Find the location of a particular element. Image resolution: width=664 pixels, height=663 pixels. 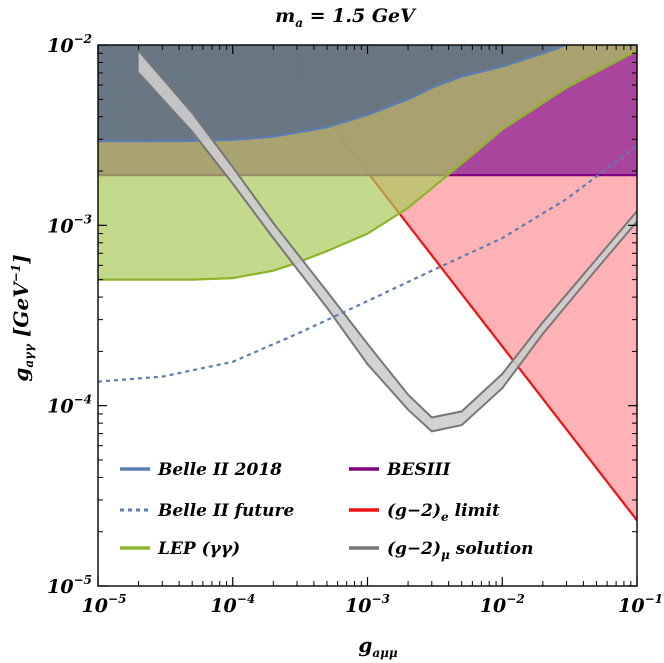

legend-label-rest: solution is located at coordinates (492, 549).